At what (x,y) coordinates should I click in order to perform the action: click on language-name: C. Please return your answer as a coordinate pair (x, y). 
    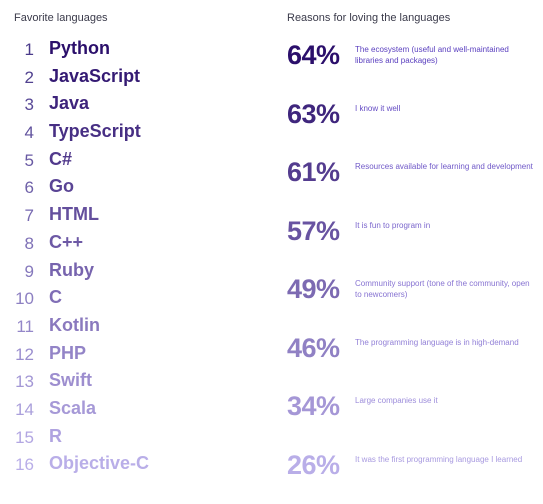
    Looking at the image, I should click on (55, 297).